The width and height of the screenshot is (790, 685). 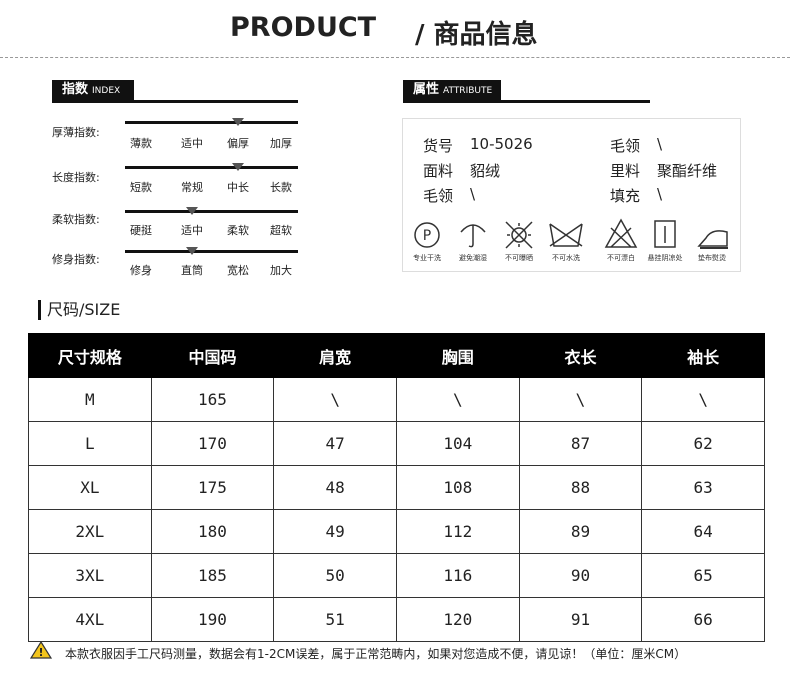 I want to click on index-option: 长款, so click(x=281, y=187).